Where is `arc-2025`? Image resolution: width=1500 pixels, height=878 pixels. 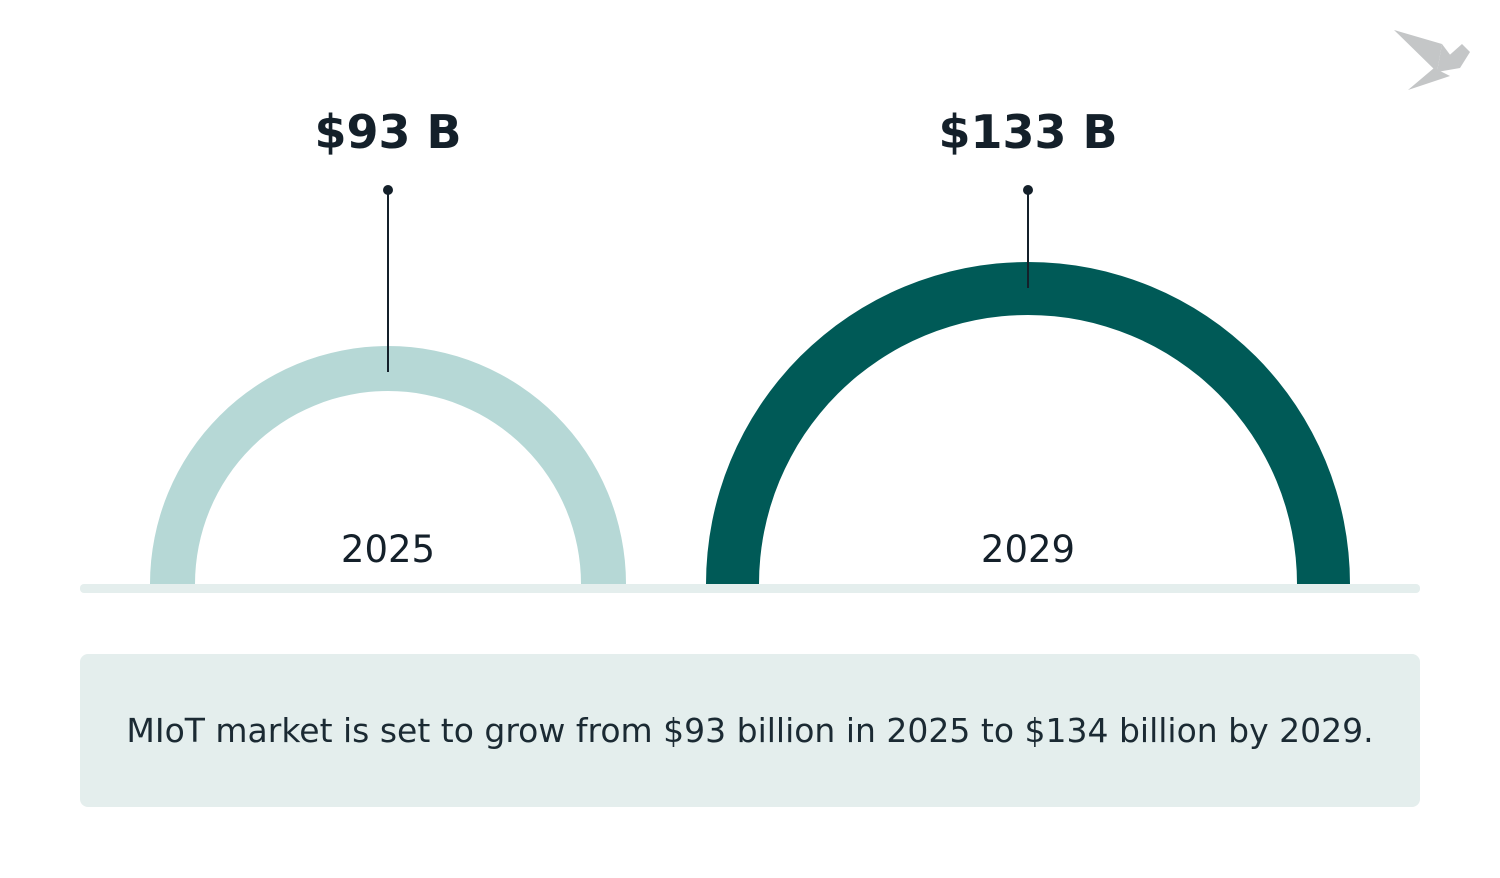 arc-2025 is located at coordinates (388, 465).